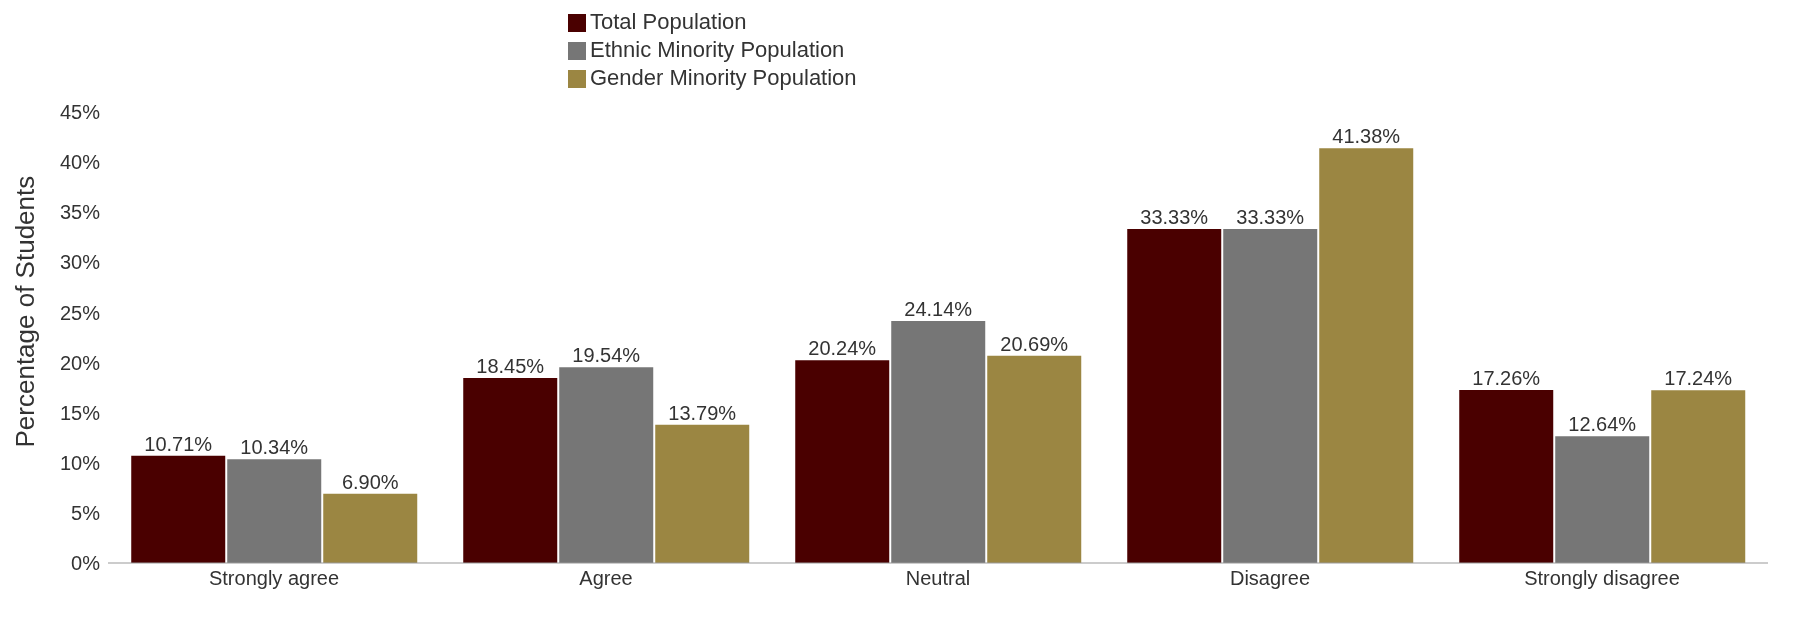  Describe the element at coordinates (938, 309) in the screenshot. I see `data-label: 24.14%` at that location.